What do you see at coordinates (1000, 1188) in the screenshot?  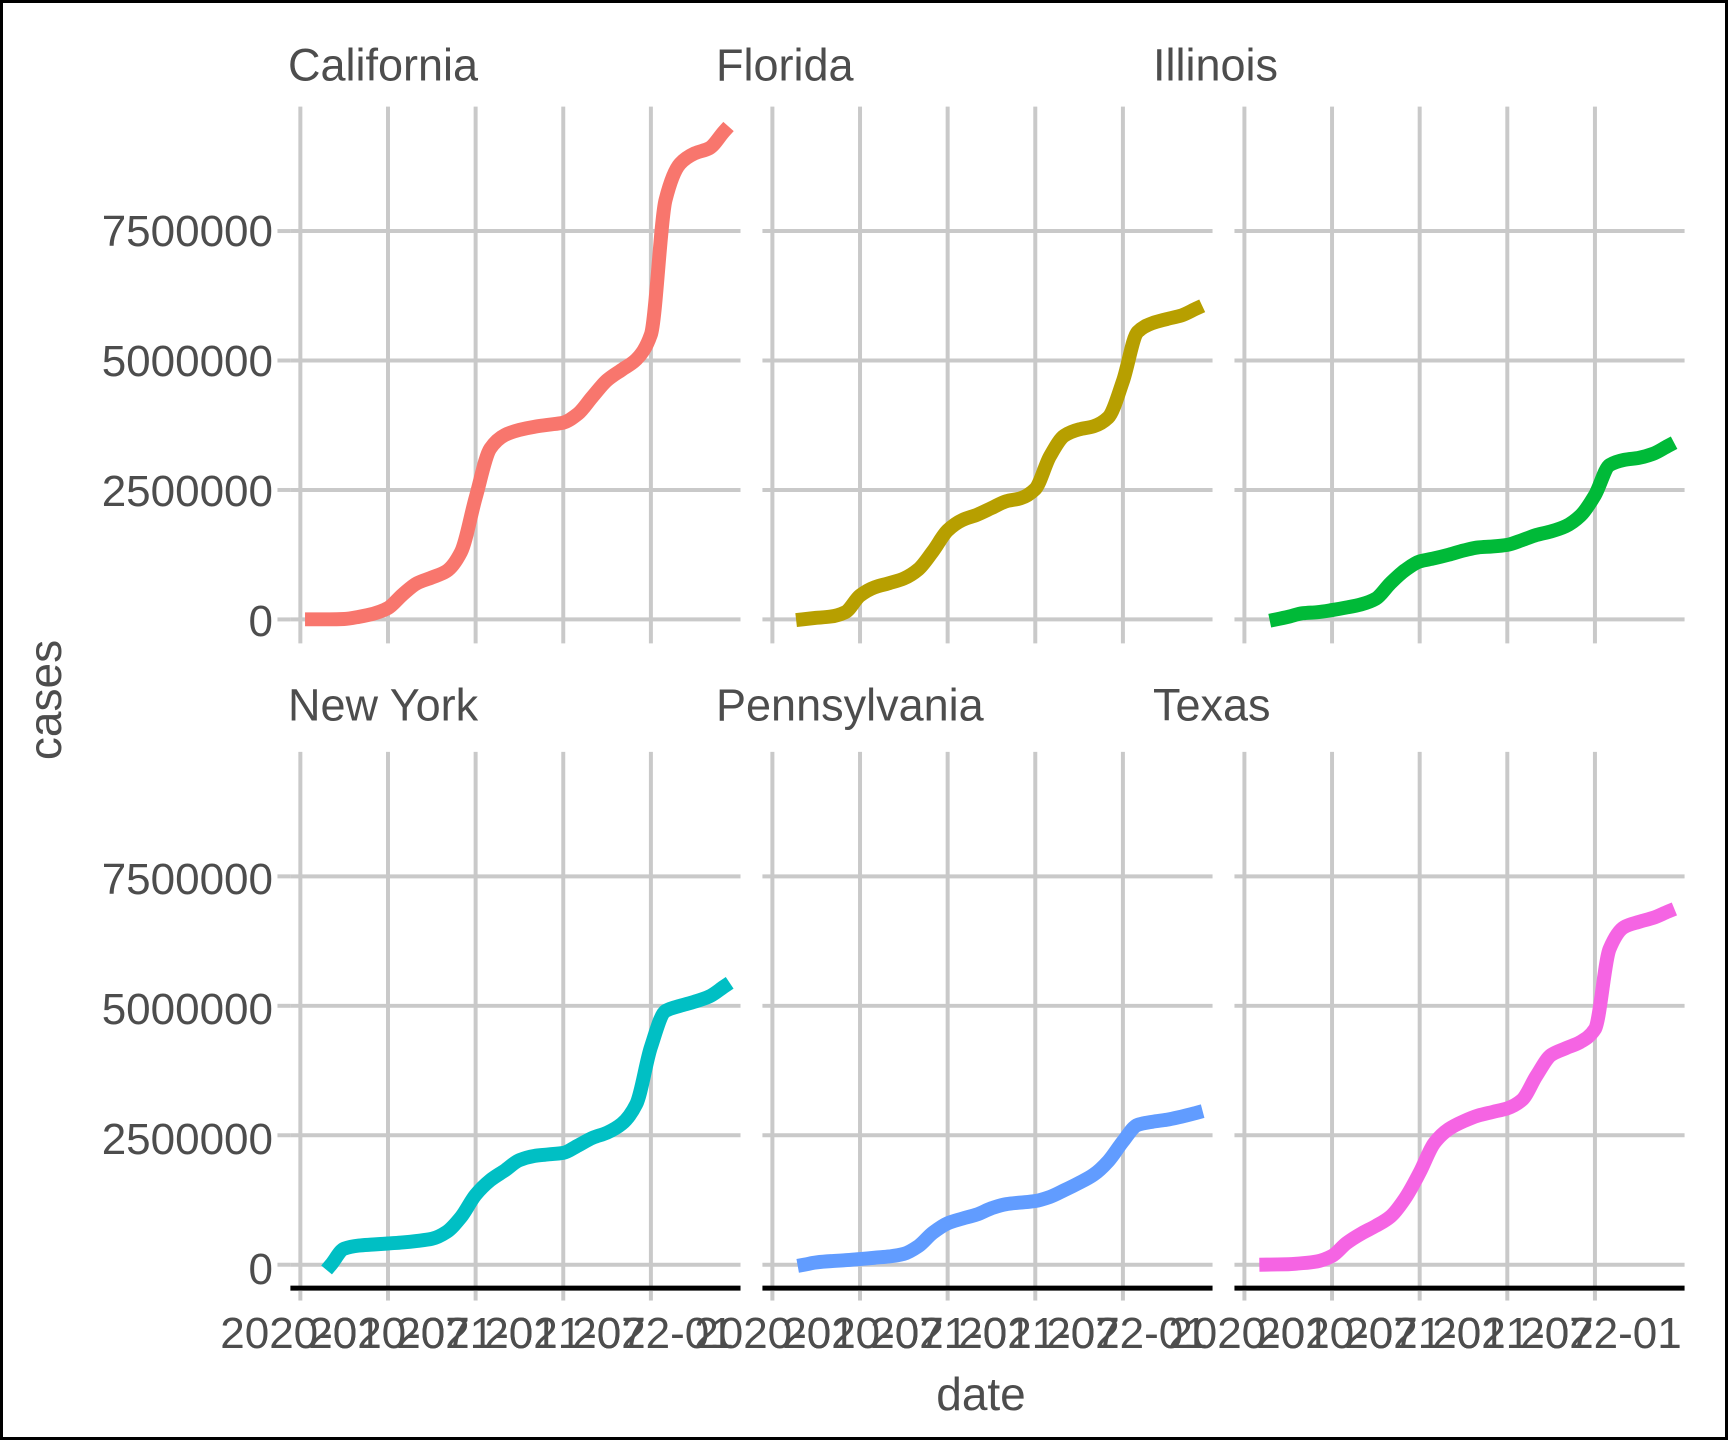 I see `line-pennsylvania` at bounding box center [1000, 1188].